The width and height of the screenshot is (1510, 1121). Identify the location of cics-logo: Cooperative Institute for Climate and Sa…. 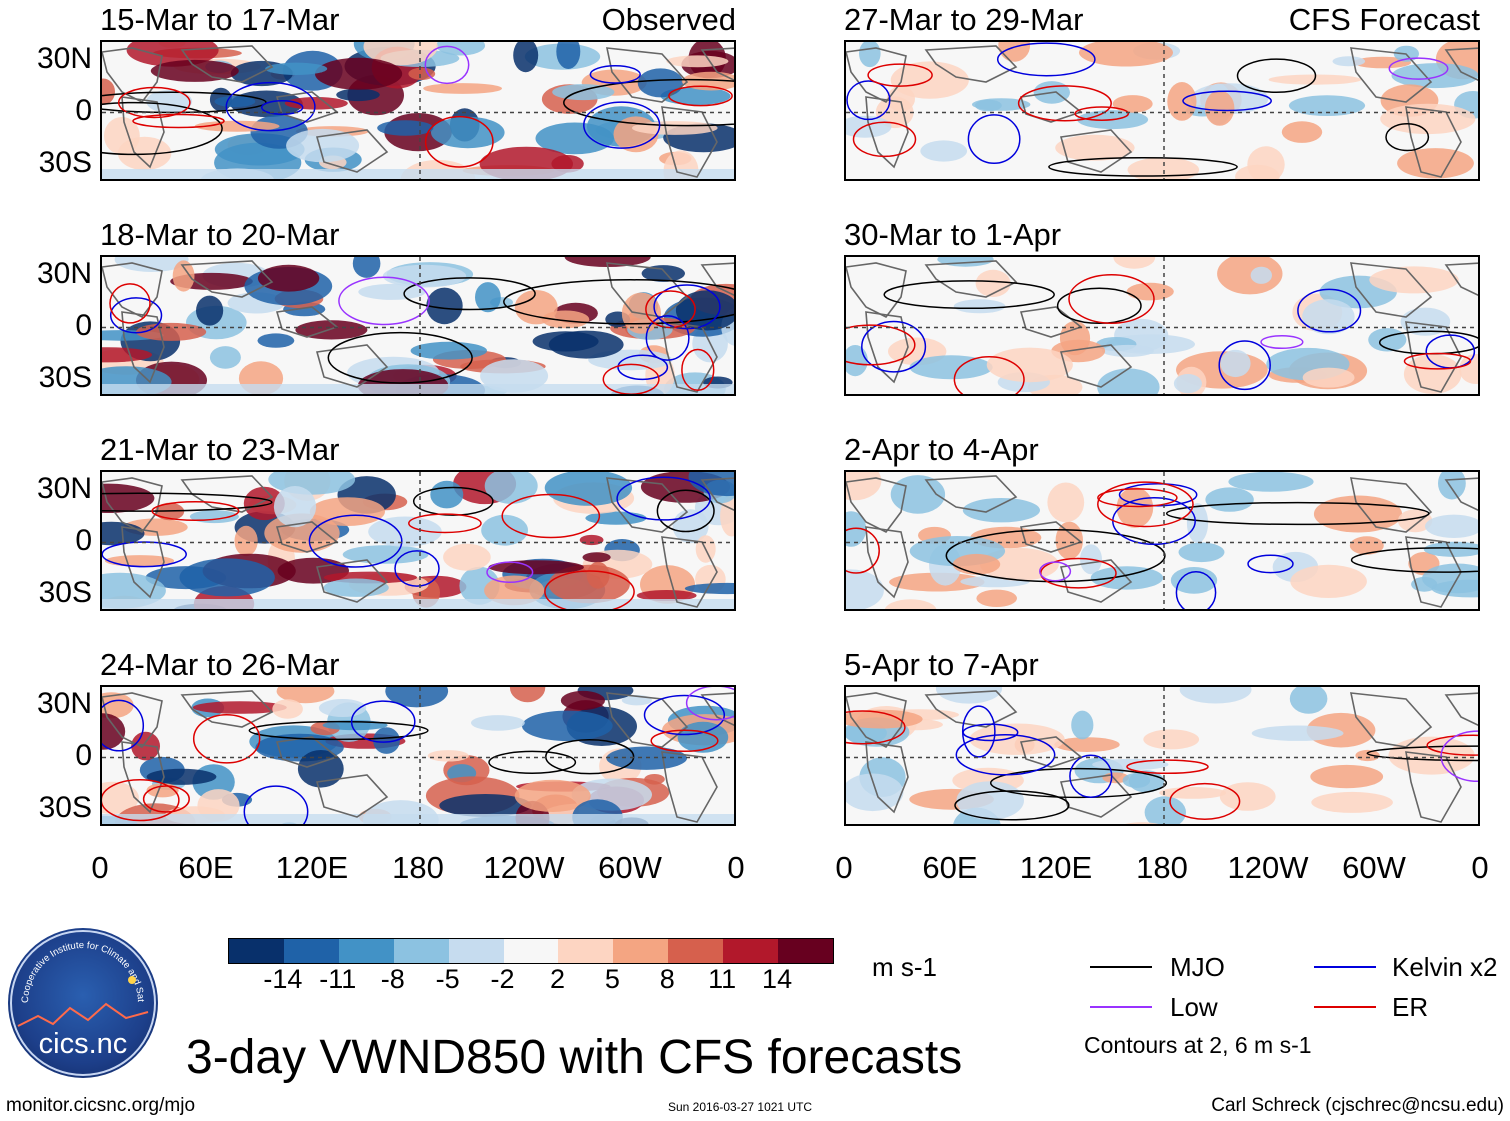
(83, 1003).